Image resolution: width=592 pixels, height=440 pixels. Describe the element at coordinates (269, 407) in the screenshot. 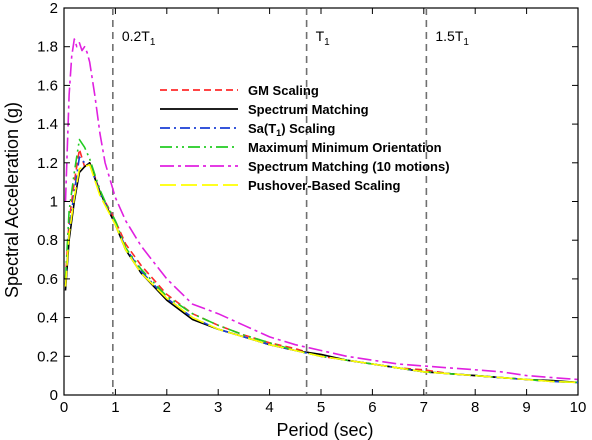

I see `x-tick-label: 4` at that location.